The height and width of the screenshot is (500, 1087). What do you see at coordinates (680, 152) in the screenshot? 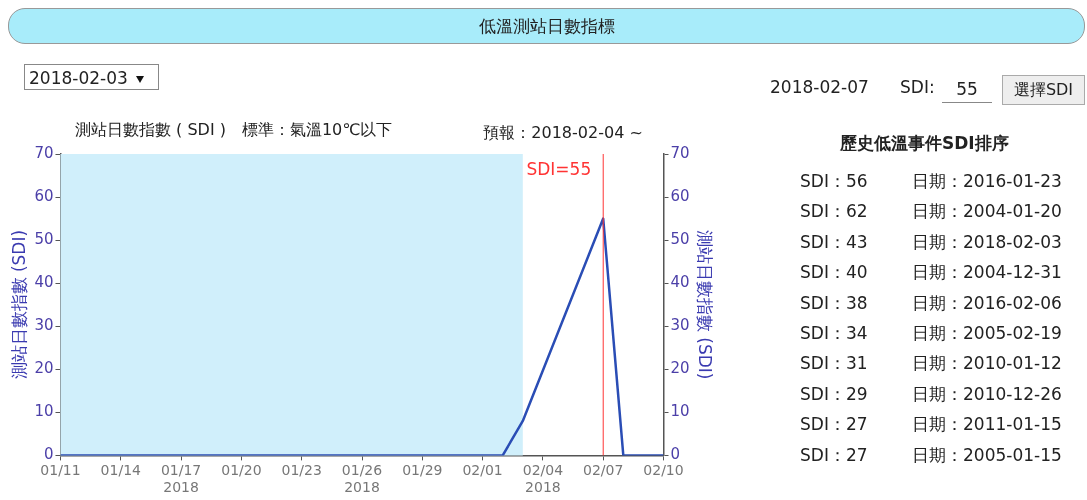
I see `y2-tick-label: 70` at bounding box center [680, 152].